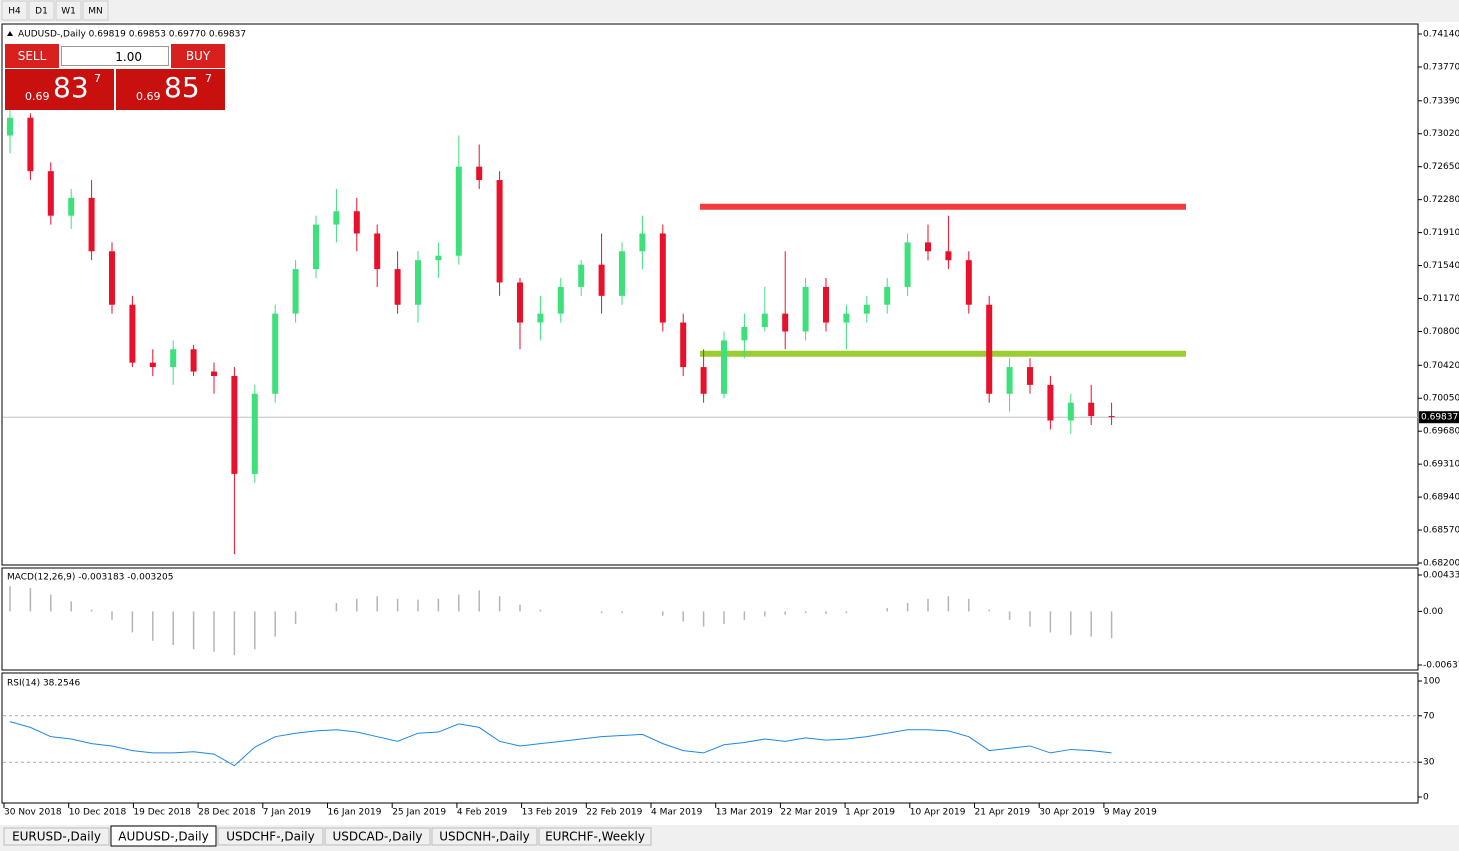 The height and width of the screenshot is (851, 1459). I want to click on rsi-line, so click(560, 744).